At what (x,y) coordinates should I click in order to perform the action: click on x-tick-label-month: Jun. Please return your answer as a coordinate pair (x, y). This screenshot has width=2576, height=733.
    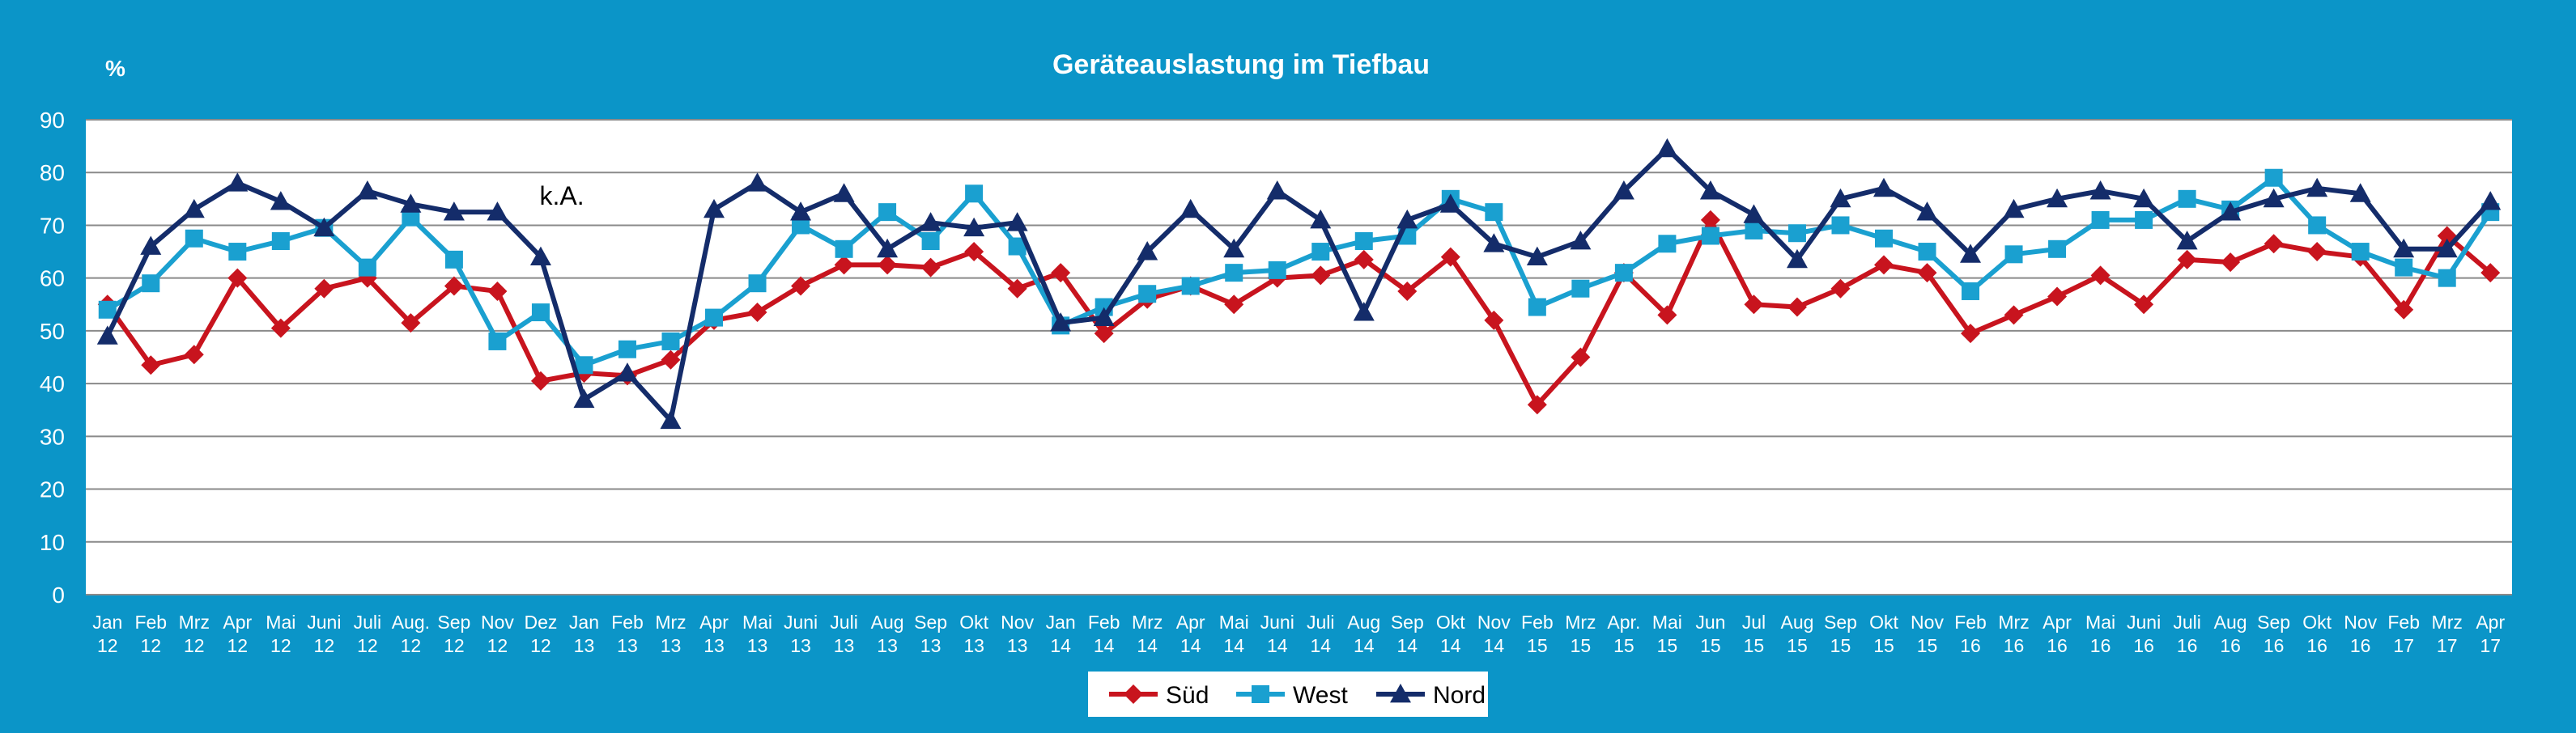
    Looking at the image, I should click on (1710, 622).